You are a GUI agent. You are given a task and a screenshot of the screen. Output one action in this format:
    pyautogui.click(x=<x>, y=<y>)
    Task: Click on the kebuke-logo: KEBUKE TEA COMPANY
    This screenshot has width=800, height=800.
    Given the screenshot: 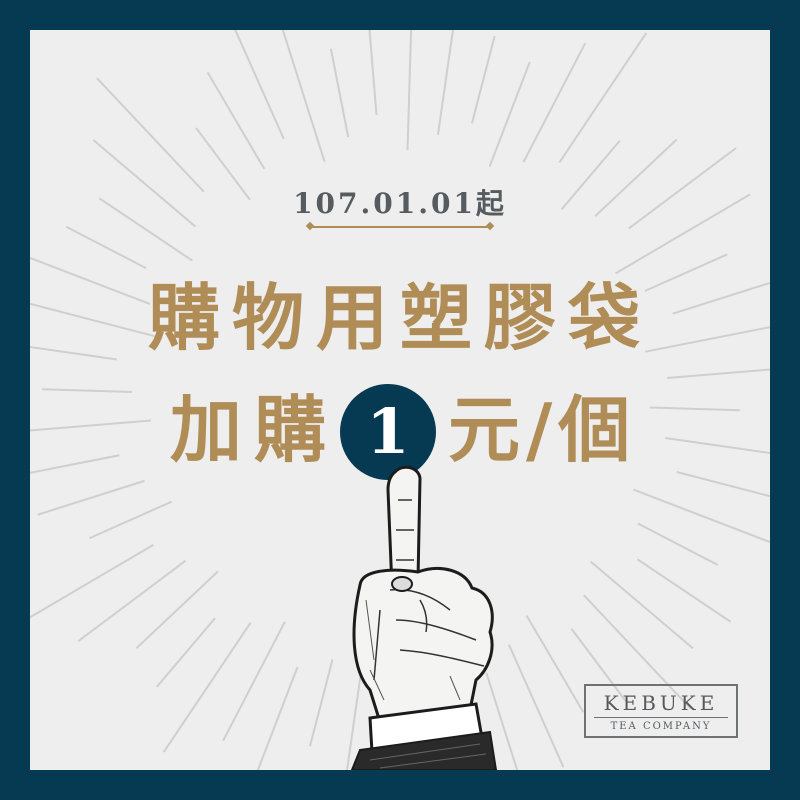 What is the action you would take?
    pyautogui.click(x=661, y=711)
    